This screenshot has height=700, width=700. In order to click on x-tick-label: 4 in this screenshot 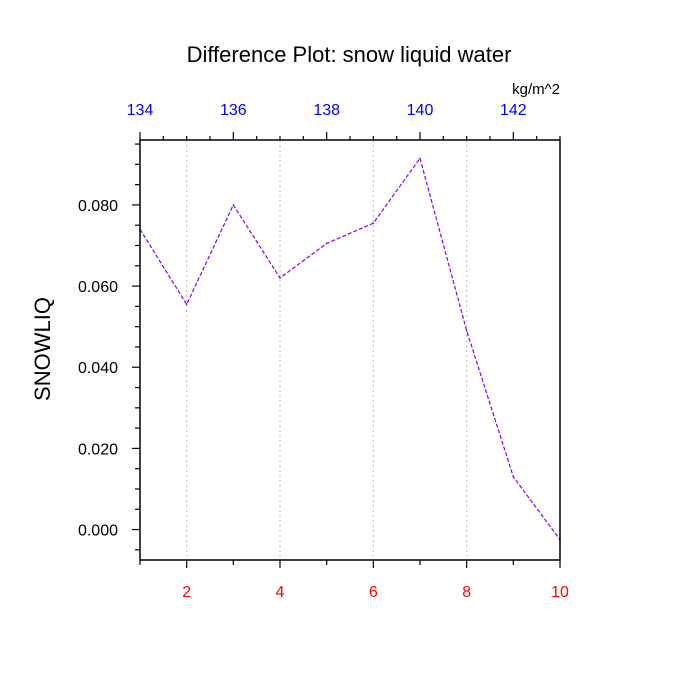, I will do `click(280, 592)`.